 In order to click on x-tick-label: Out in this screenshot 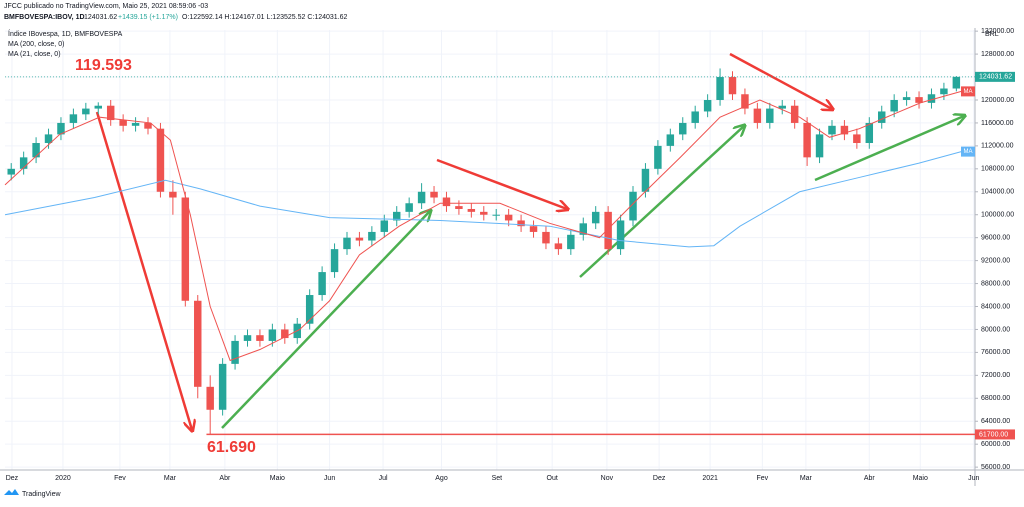, I will do `click(552, 478)`.